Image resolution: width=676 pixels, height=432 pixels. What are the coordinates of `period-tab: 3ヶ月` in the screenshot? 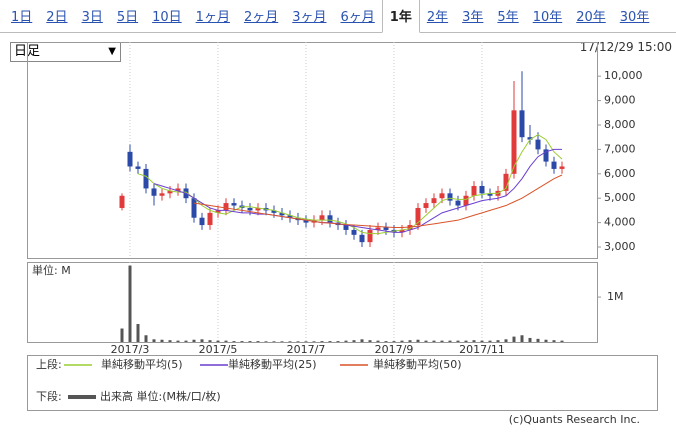 It's located at (309, 17).